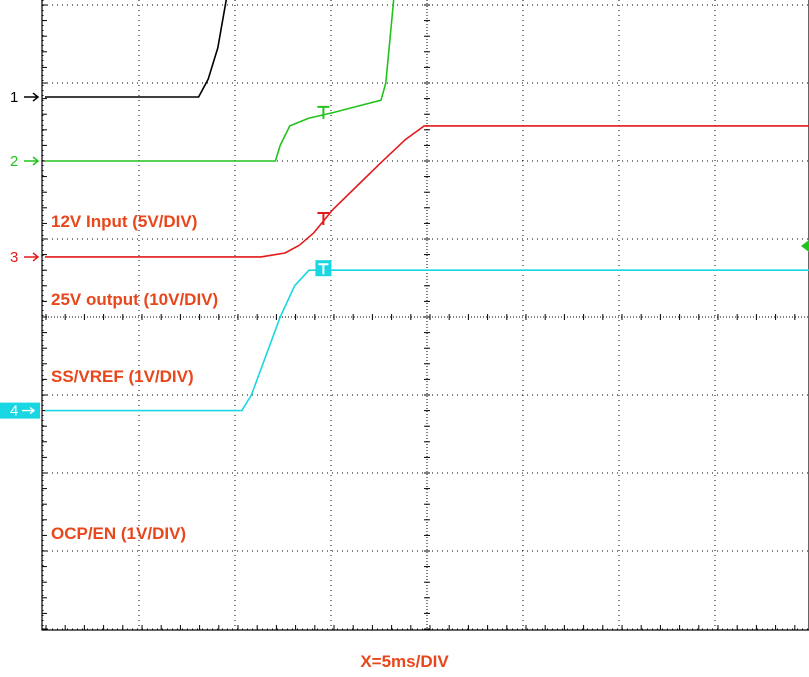 This screenshot has height=677, width=809. I want to click on channel-marker-2: 2, so click(25, 161).